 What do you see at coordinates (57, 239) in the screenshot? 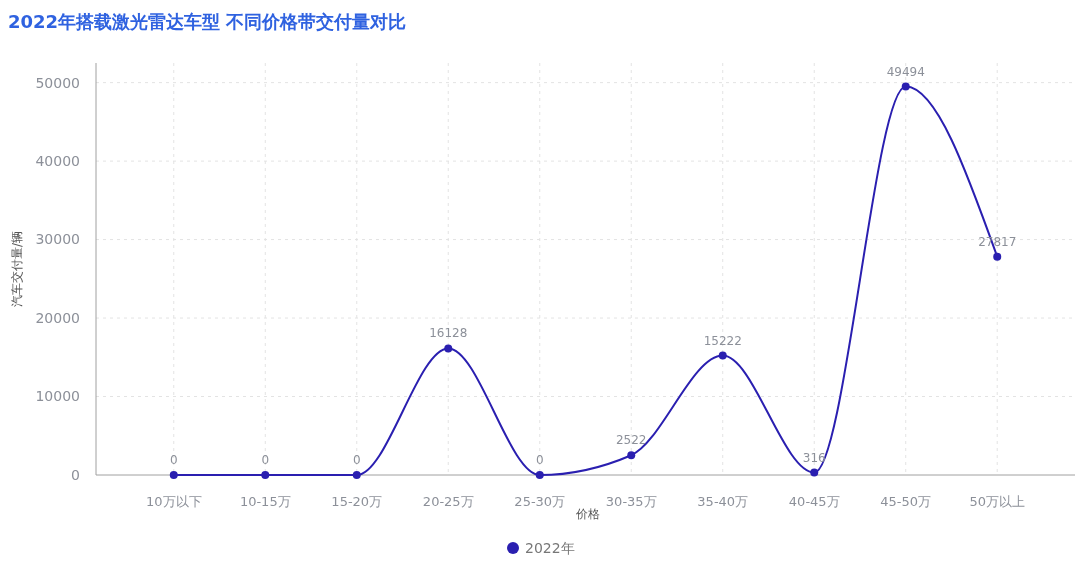
I see `y-tick-label: 30000` at bounding box center [57, 239].